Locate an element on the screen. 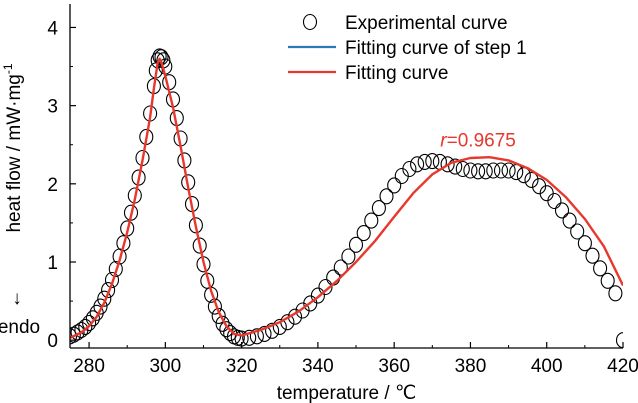  correlation-annotation: r=0.9675 is located at coordinates (478, 140).